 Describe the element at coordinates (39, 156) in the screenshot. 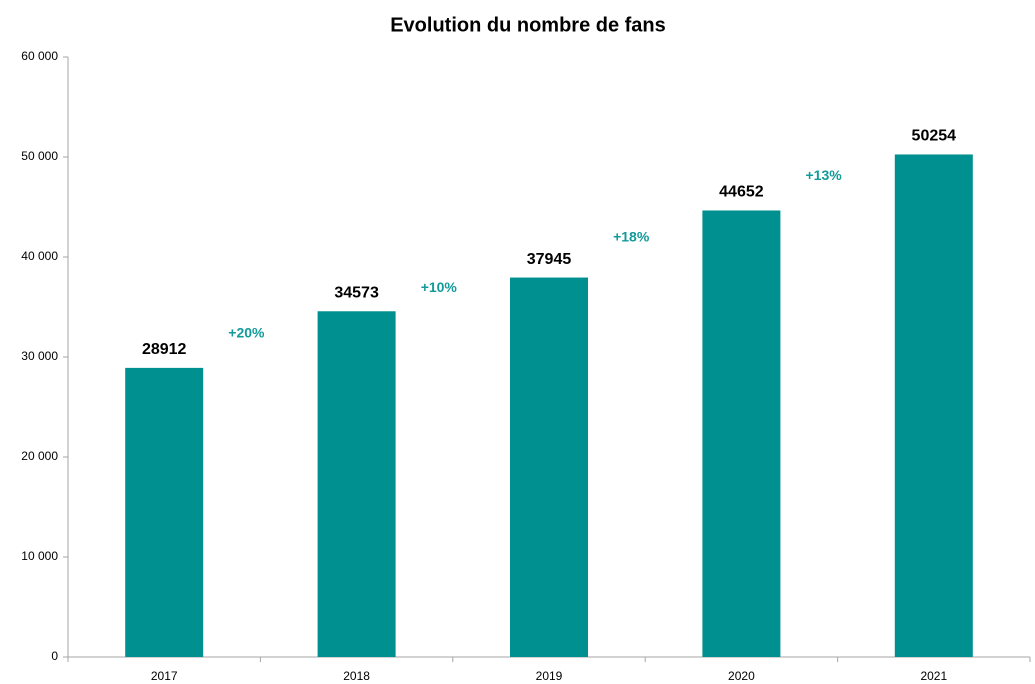

I see `y-tick-label: 50 000` at that location.